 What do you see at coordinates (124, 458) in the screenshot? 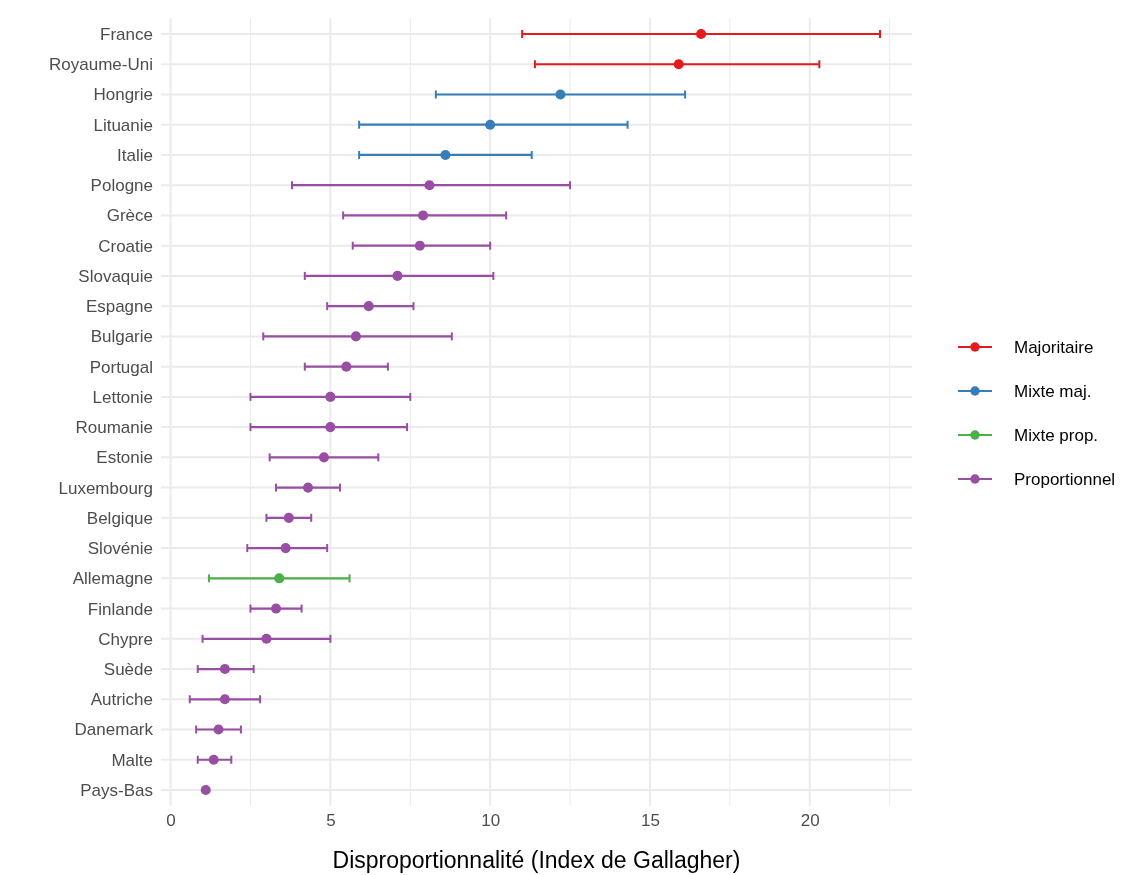
I see `y-tick-label: Estonie` at bounding box center [124, 458].